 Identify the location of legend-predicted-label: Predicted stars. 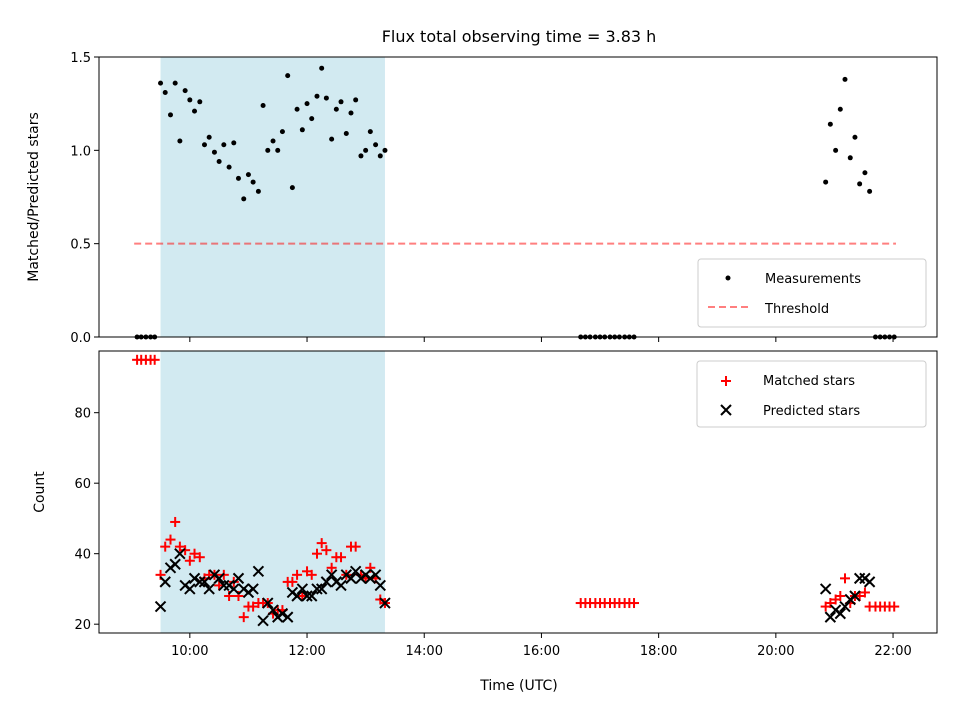
(811, 411).